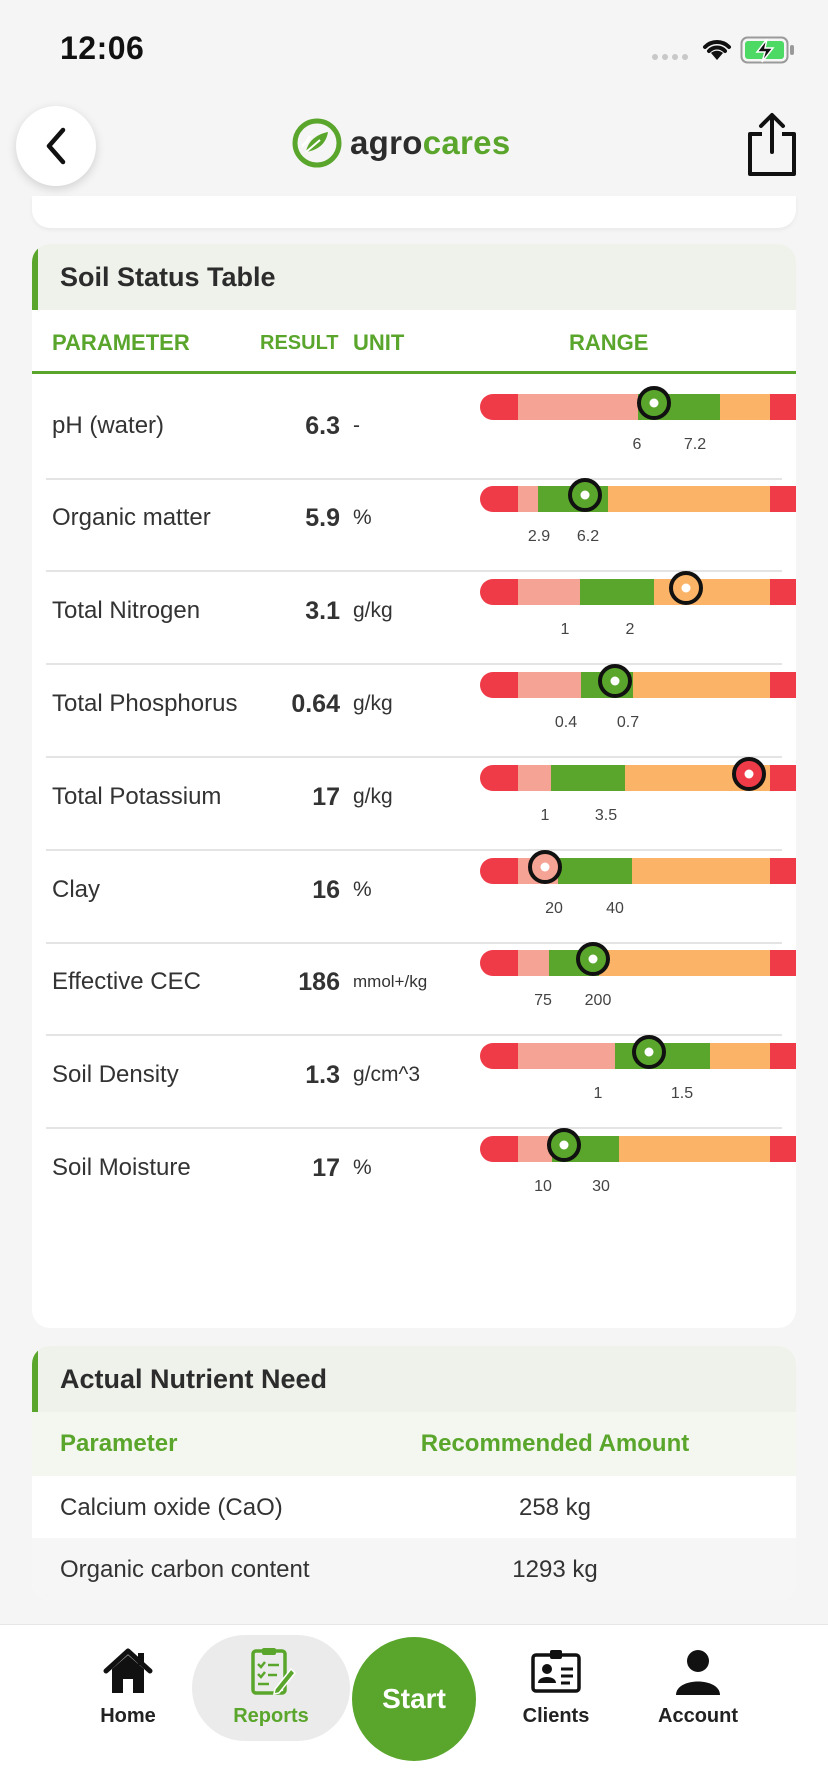  What do you see at coordinates (421, 427) in the screenshot?
I see `table-row: pH (water) 6.3-6 7.2` at bounding box center [421, 427].